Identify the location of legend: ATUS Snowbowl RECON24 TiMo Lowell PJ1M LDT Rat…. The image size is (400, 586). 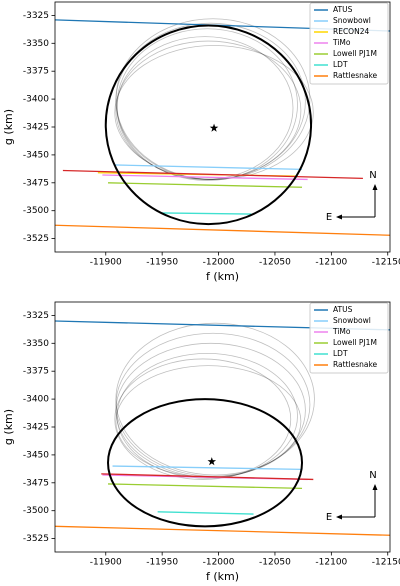
(349, 43).